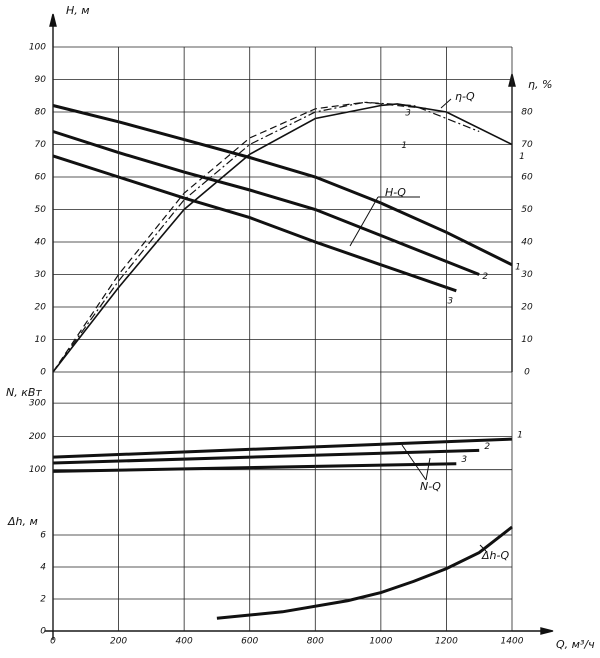 This screenshot has height=658, width=600. What do you see at coordinates (24, 392) in the screenshot?
I see `y-axis-label: N, кВт` at bounding box center [24, 392].